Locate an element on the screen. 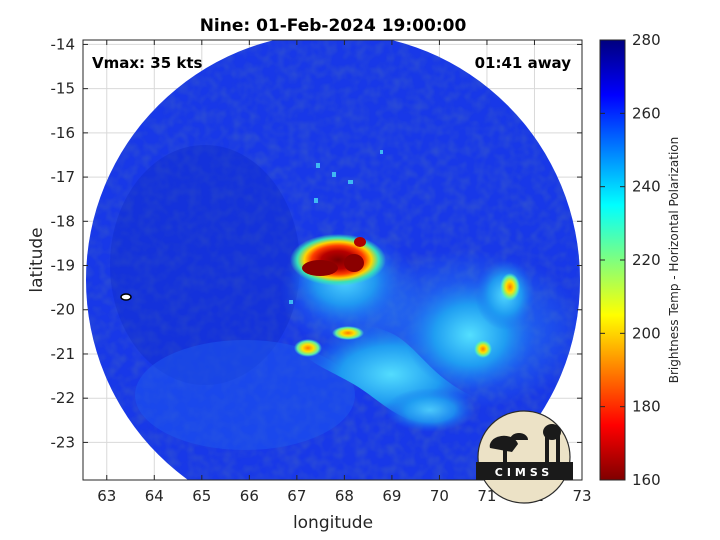  scattered-cells is located at coordinates (336, 227).